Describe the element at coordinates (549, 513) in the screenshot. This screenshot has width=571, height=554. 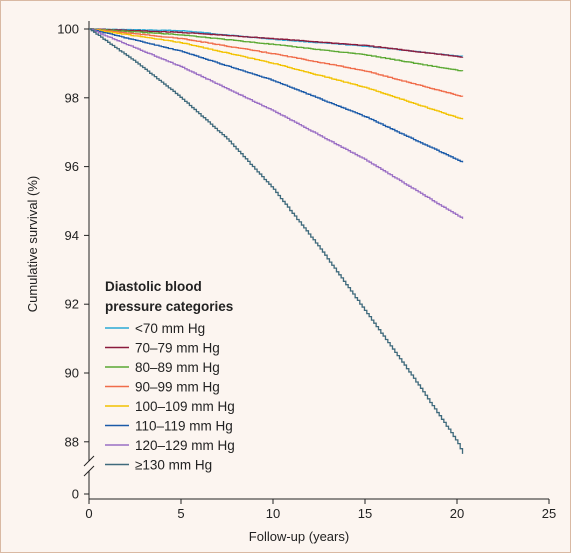
I see `x-tick-label: 25` at that location.